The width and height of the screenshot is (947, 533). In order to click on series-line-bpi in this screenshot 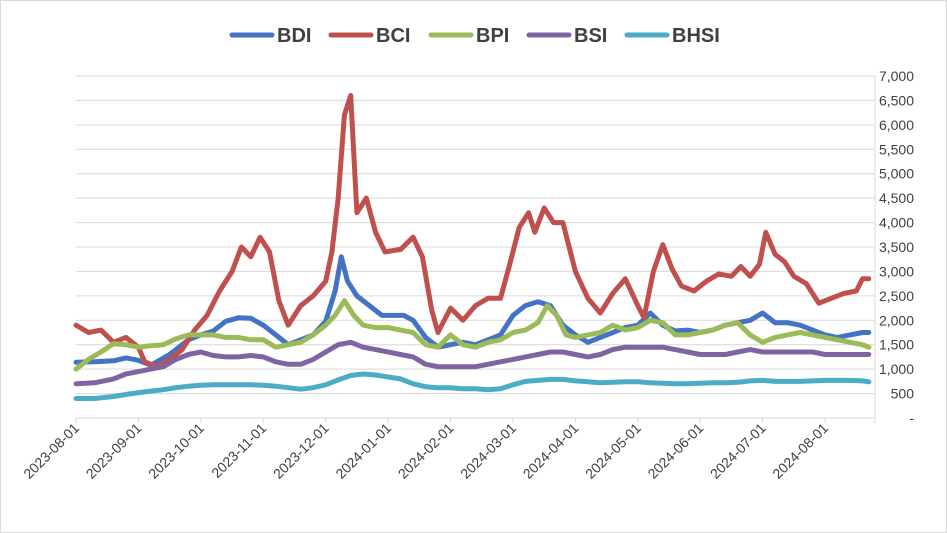, I will do `click(472, 335)`.